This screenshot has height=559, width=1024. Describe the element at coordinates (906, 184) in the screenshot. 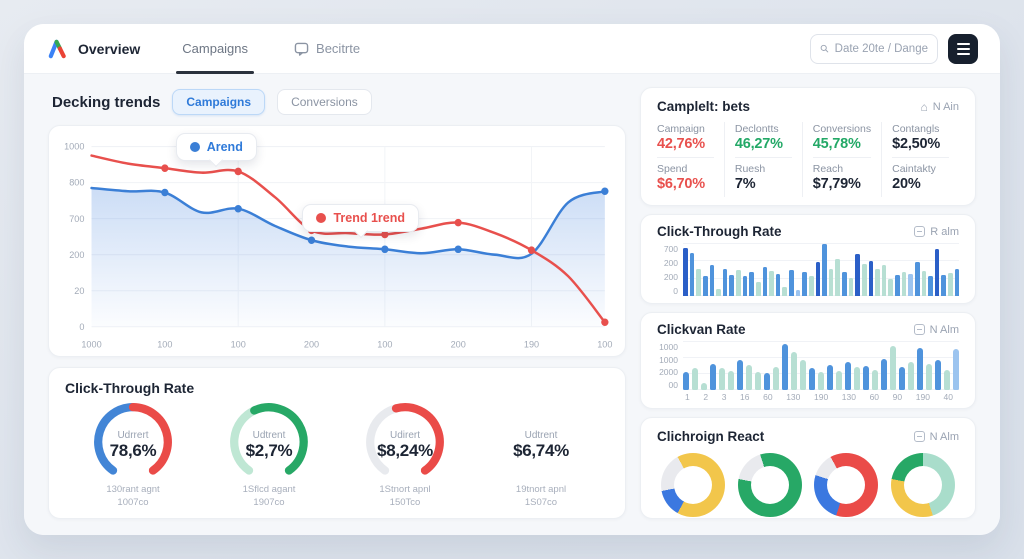

I see `stat-value: 20%` at that location.